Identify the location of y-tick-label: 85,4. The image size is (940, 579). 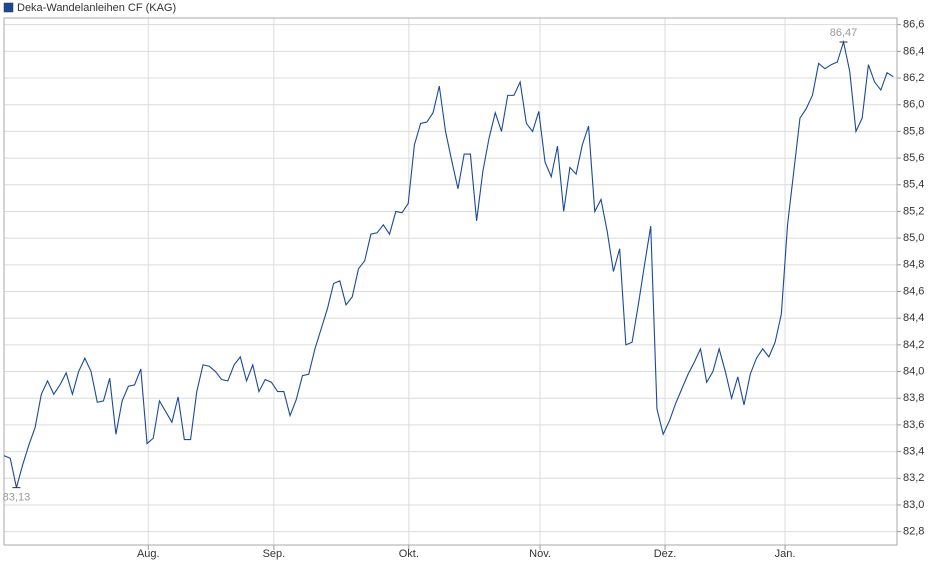
(913, 185).